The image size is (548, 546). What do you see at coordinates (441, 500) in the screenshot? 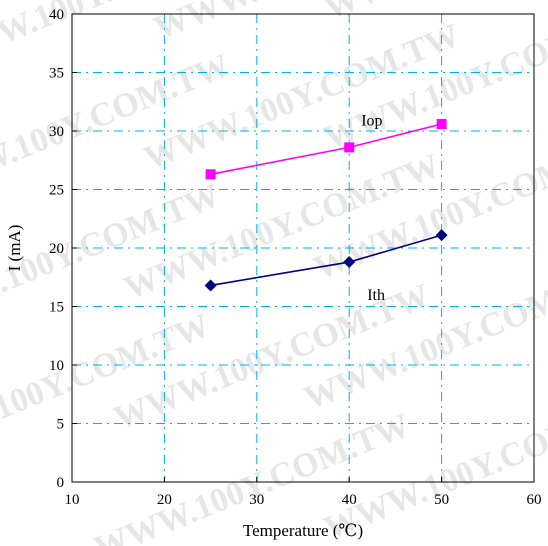
I see `x-tick-label: 50` at bounding box center [441, 500].